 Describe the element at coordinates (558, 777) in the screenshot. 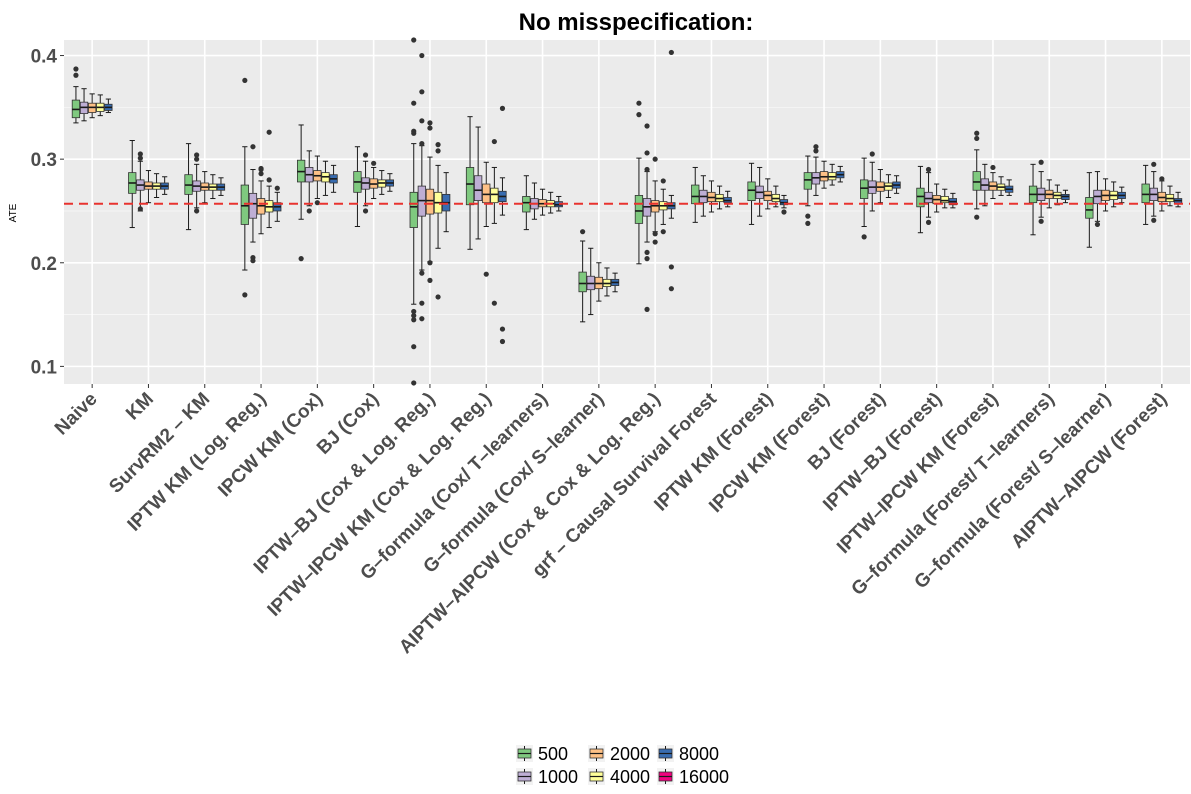

I see `legend-label: 1000` at that location.